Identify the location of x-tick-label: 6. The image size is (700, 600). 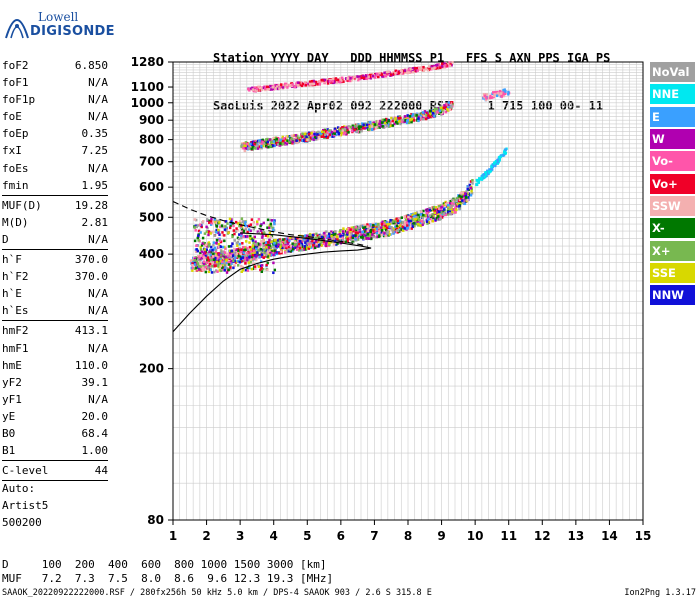
(341, 536).